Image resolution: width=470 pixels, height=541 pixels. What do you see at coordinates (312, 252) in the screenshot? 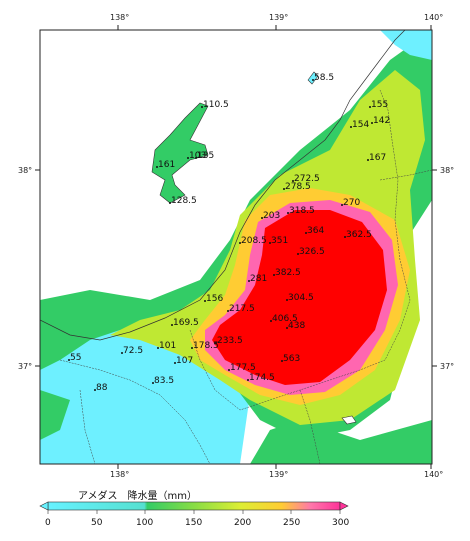
I see `station-label: 326.5` at bounding box center [312, 252].